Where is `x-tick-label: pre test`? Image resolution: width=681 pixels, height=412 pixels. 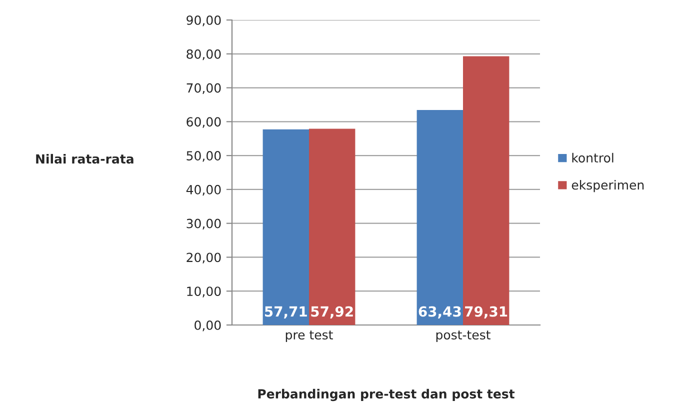
x-tick-label: pre test is located at coordinates (309, 336).